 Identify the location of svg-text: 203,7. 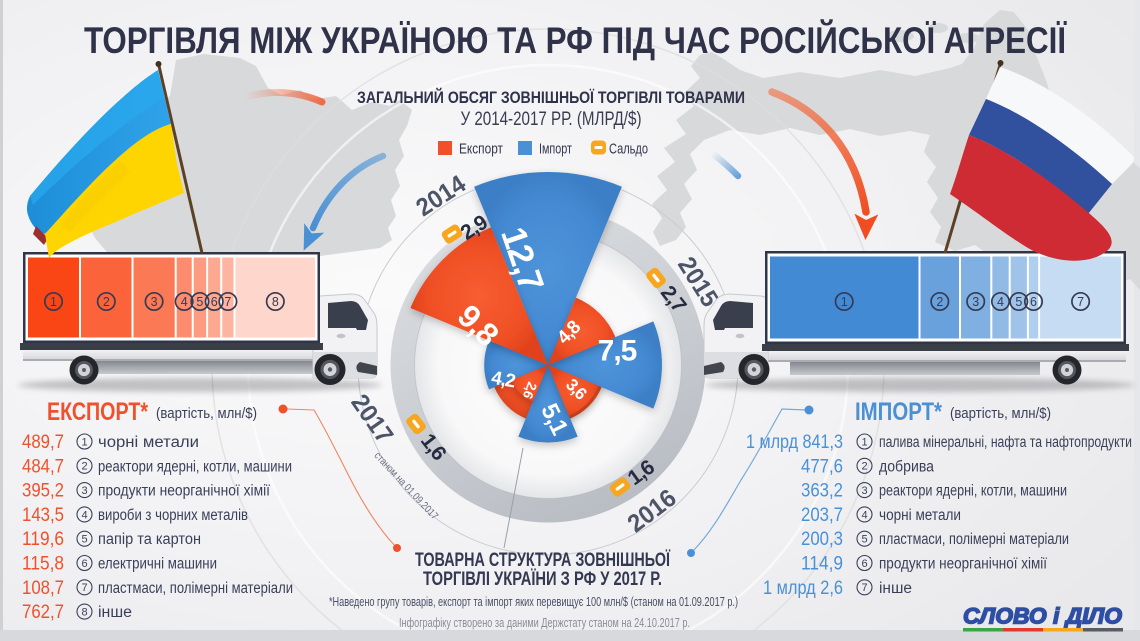
(822, 515).